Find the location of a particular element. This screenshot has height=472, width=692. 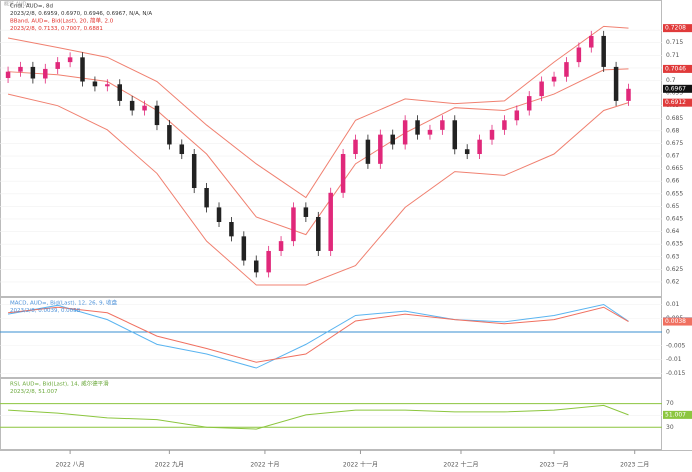

value-tag: 0.7046 is located at coordinates (675, 68).